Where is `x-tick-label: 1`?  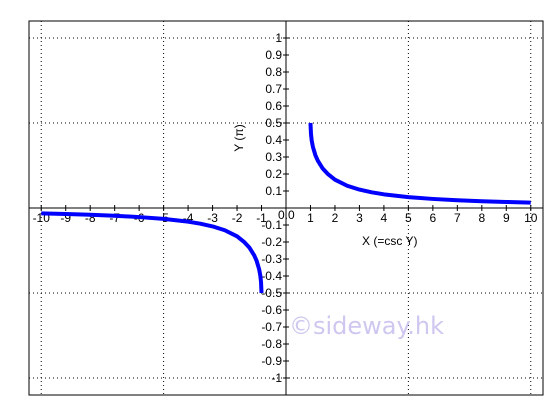 x-tick-label: 1 is located at coordinates (310, 218).